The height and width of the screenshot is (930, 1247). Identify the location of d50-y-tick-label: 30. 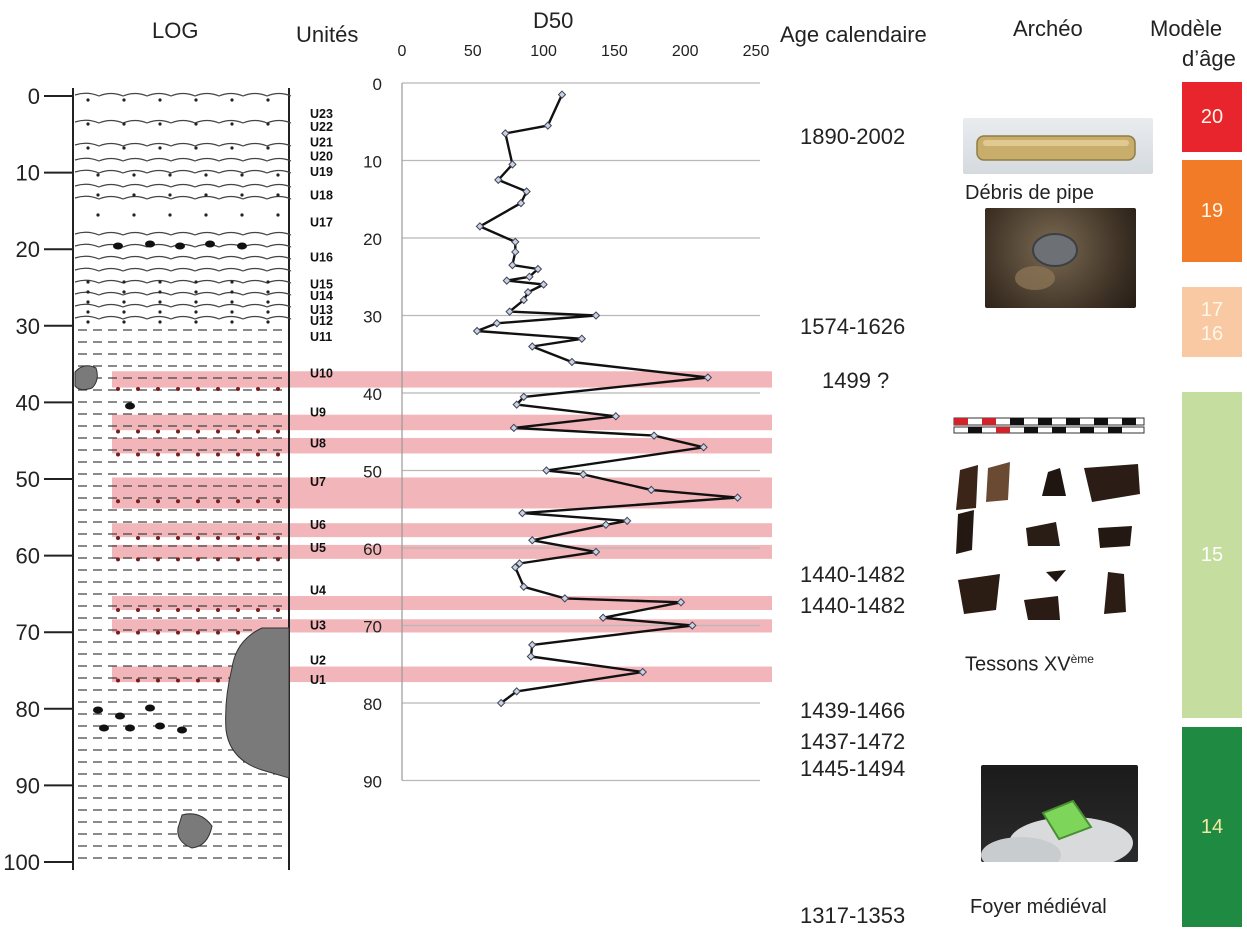
(372, 317).